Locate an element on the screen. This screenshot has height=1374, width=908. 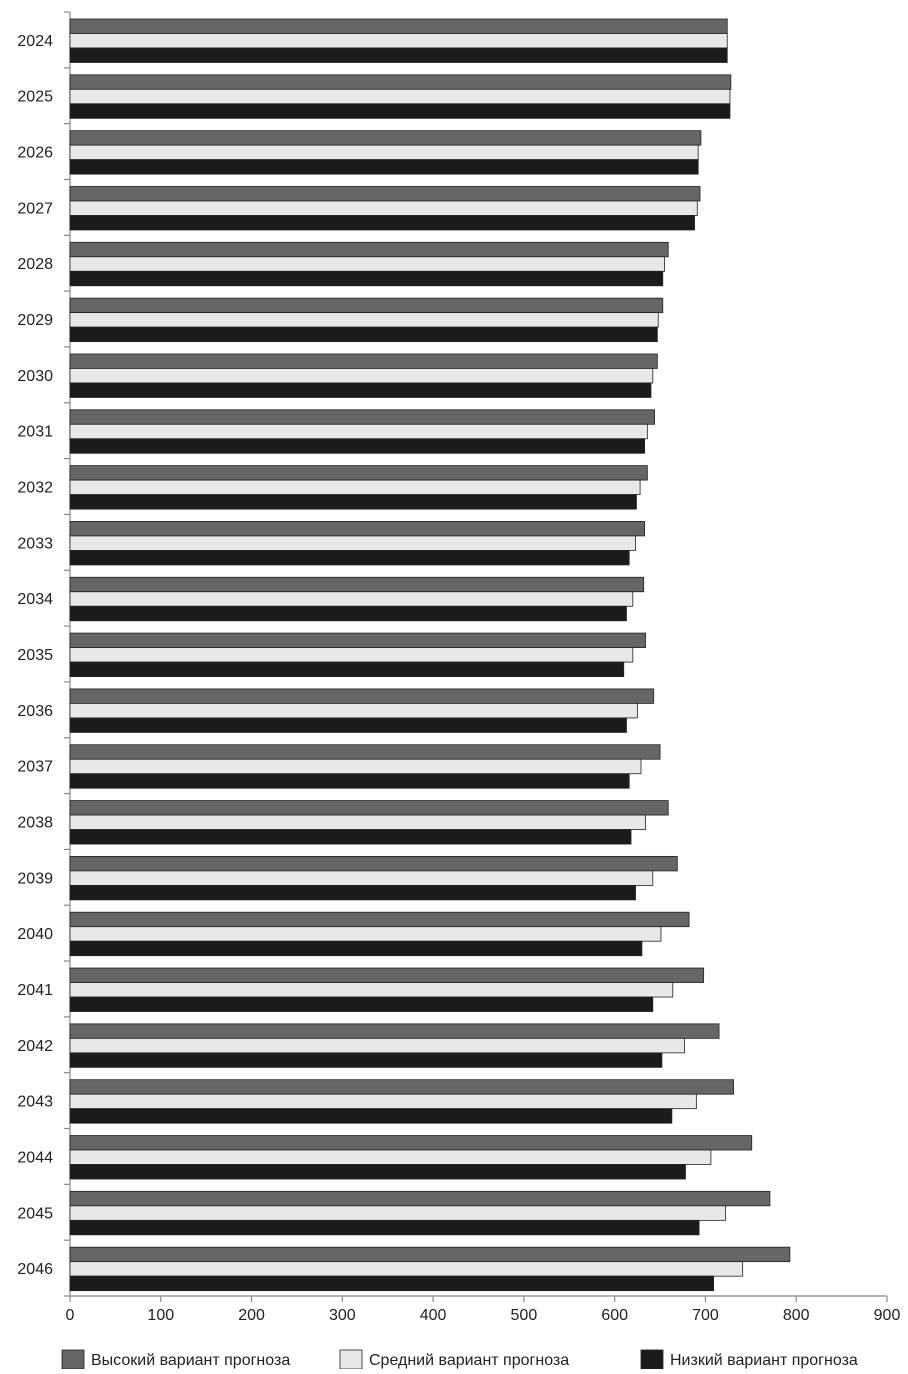
x-tick-label: 900 is located at coordinates (887, 1315).